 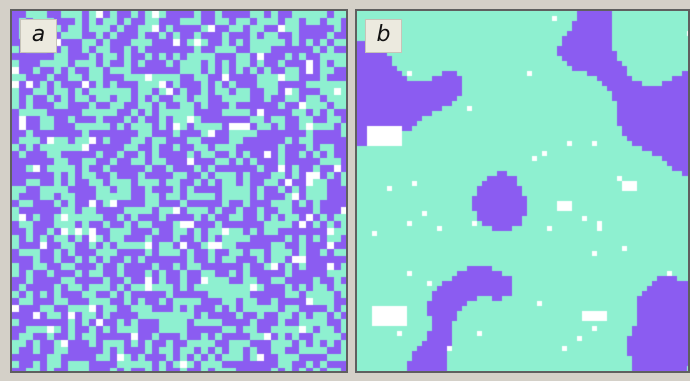 I want to click on panel-label-a: a, so click(x=38, y=36).